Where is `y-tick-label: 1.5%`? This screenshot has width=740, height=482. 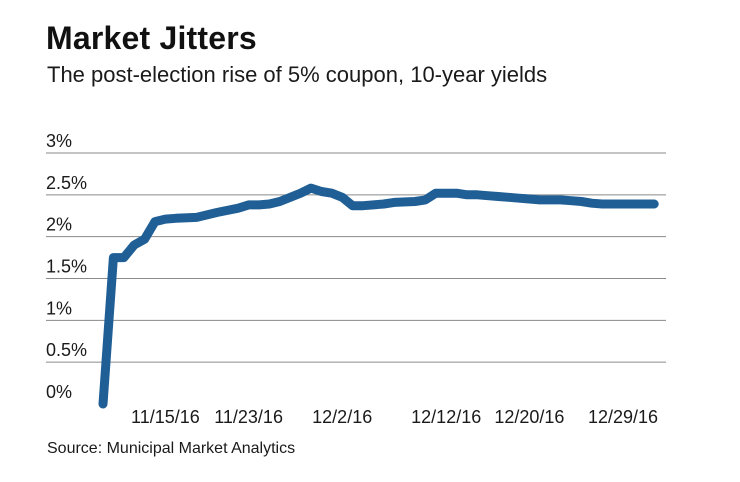 y-tick-label: 1.5% is located at coordinates (66, 267).